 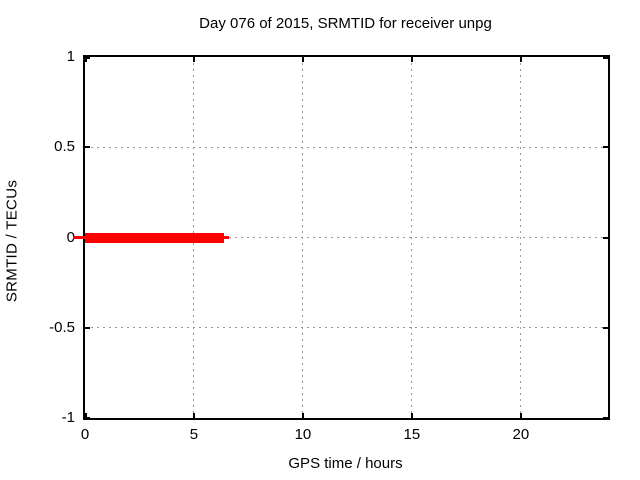 I want to click on y-tick-label: 0.5, so click(x=64, y=147).